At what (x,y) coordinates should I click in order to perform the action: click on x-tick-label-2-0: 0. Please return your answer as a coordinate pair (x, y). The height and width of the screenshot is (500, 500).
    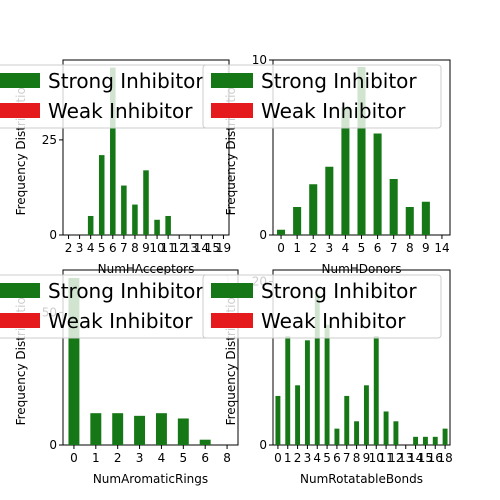
    Looking at the image, I should click on (74, 458).